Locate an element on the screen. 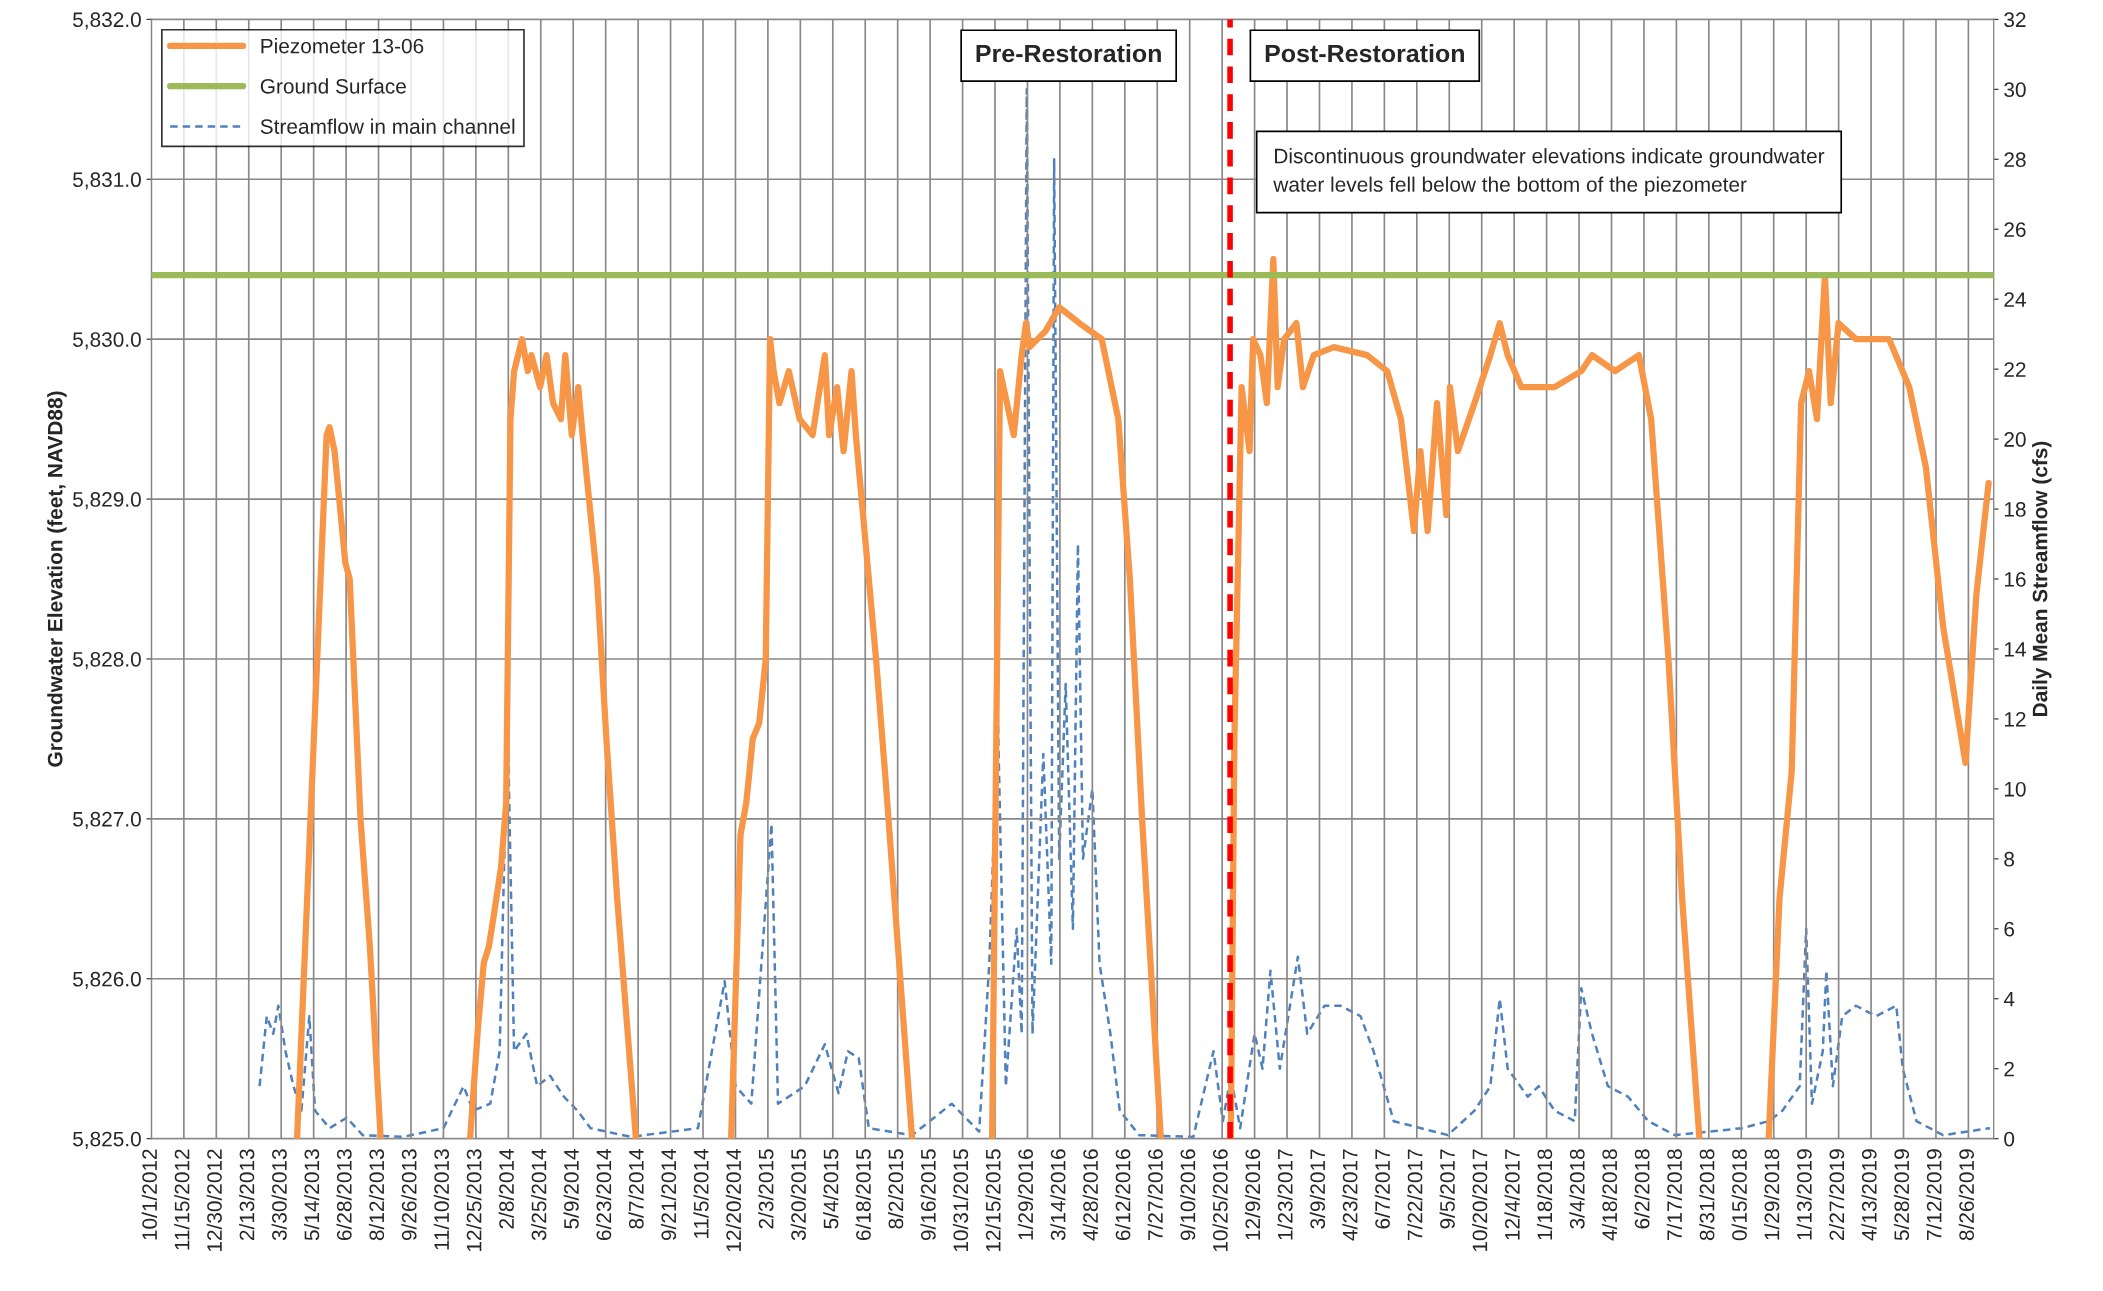 Image resolution: width=2103 pixels, height=1291 pixels. x-tick-label: 8/12/2013 is located at coordinates (376, 1195).